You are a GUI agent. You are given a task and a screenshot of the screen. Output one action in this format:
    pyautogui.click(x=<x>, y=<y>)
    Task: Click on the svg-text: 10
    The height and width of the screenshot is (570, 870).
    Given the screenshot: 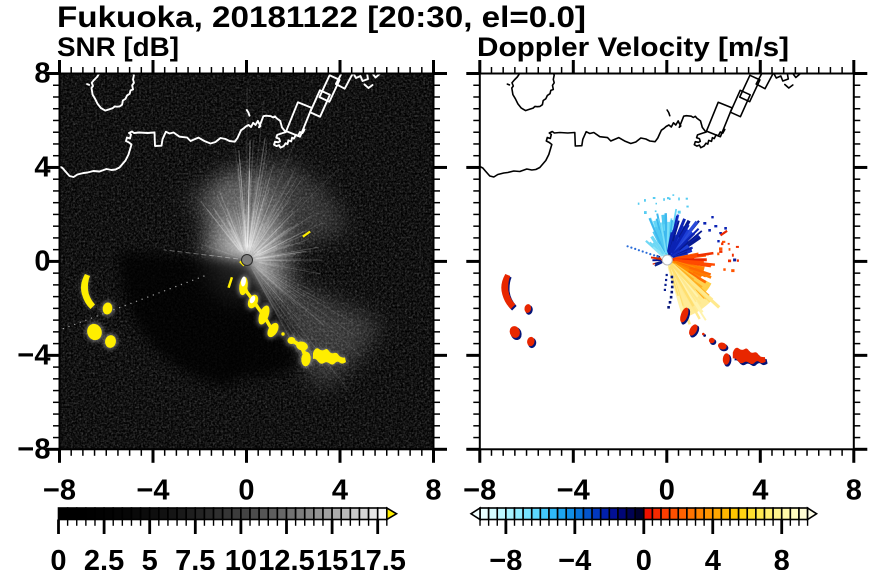 What is the action you would take?
    pyautogui.click(x=241, y=557)
    